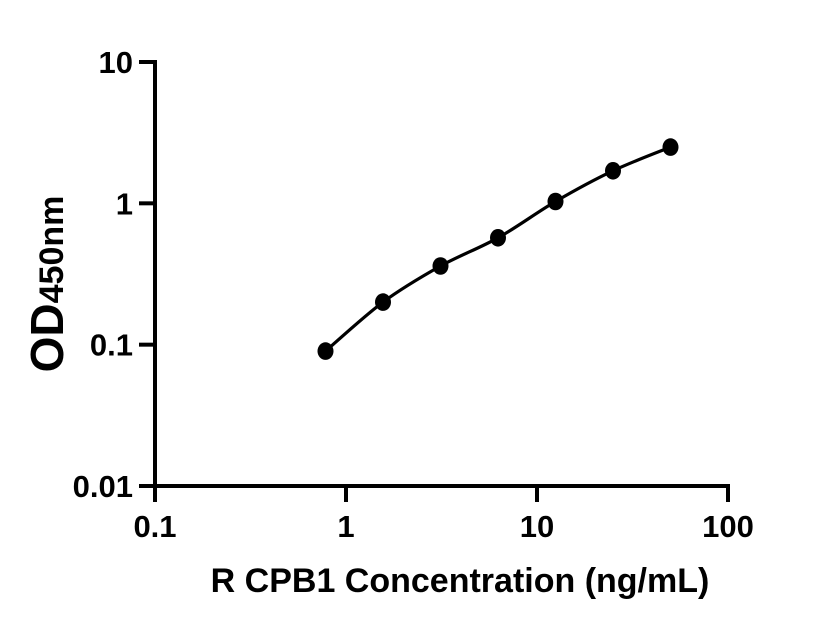 The image size is (816, 640). Describe the element at coordinates (52, 250) in the screenshot. I see `y-axis-title-subscript: 450nm` at that location.